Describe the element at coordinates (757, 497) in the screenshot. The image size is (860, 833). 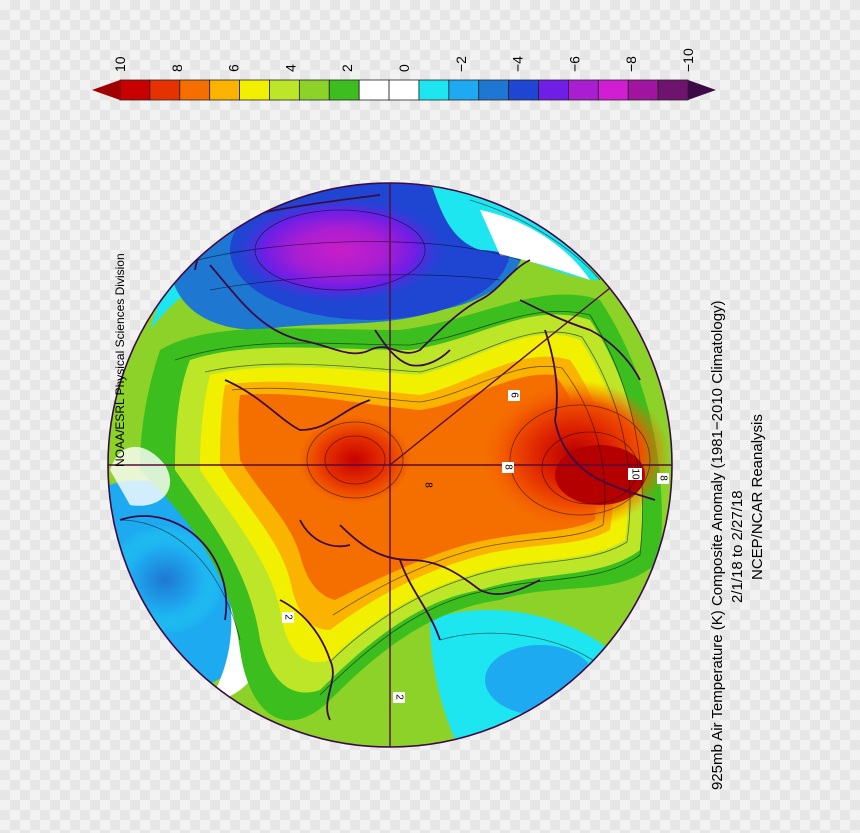
I see `caption-source: NCEP/NCAR Reanalysis` at that location.